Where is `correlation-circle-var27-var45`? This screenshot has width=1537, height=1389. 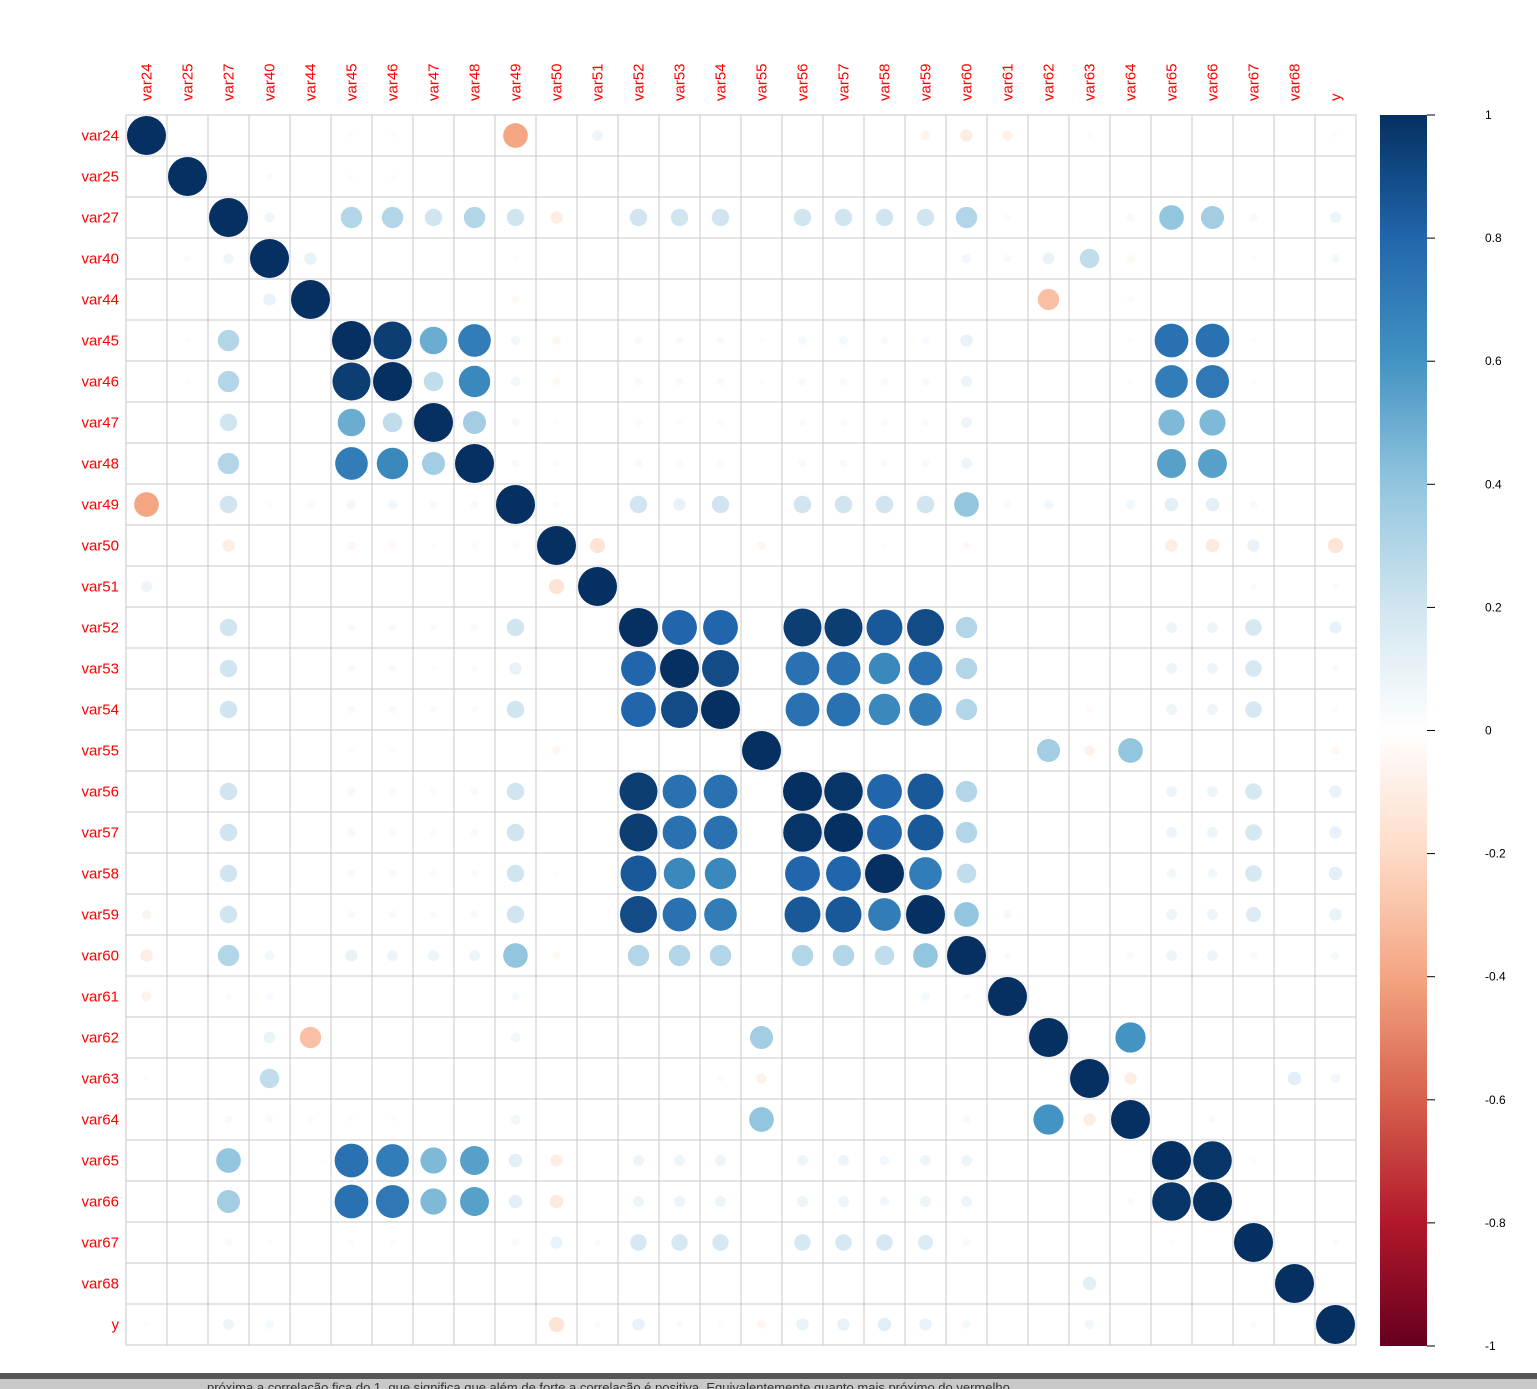 correlation-circle-var27-var45 is located at coordinates (351, 217).